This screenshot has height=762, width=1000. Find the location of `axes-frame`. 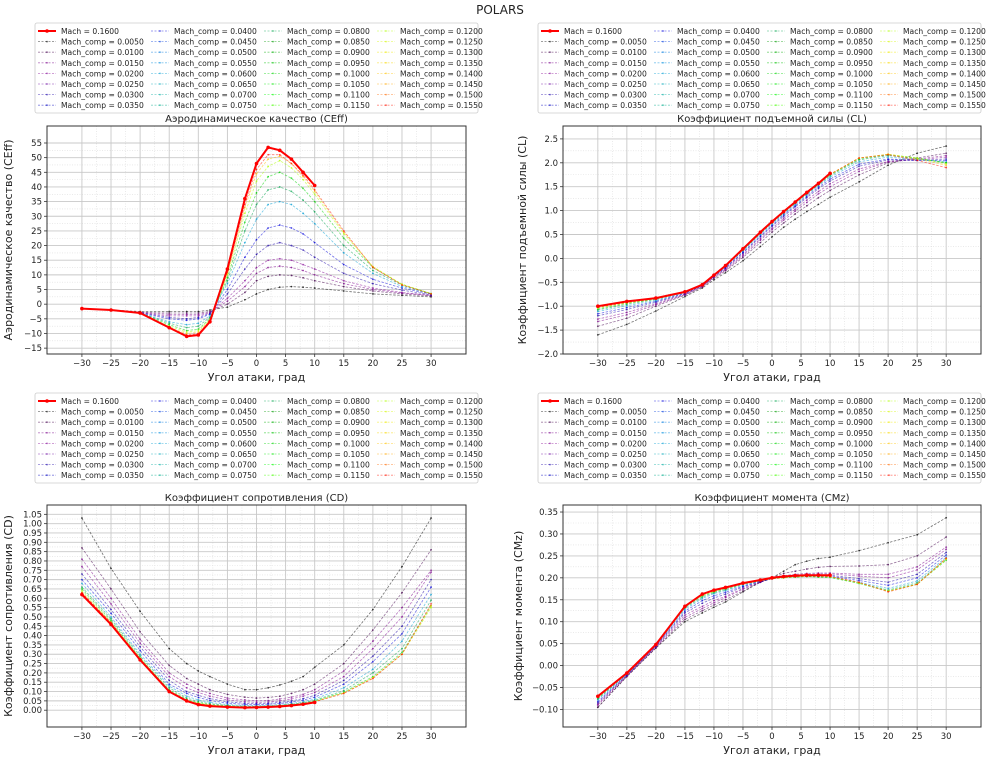

axes-frame is located at coordinates (772, 616).